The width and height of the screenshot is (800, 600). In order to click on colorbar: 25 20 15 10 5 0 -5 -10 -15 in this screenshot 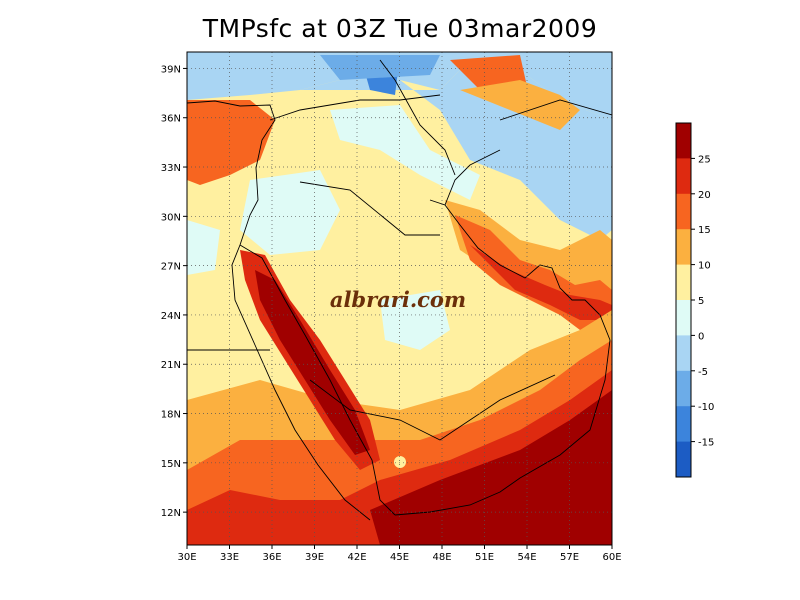, I will do `click(694, 300)`.